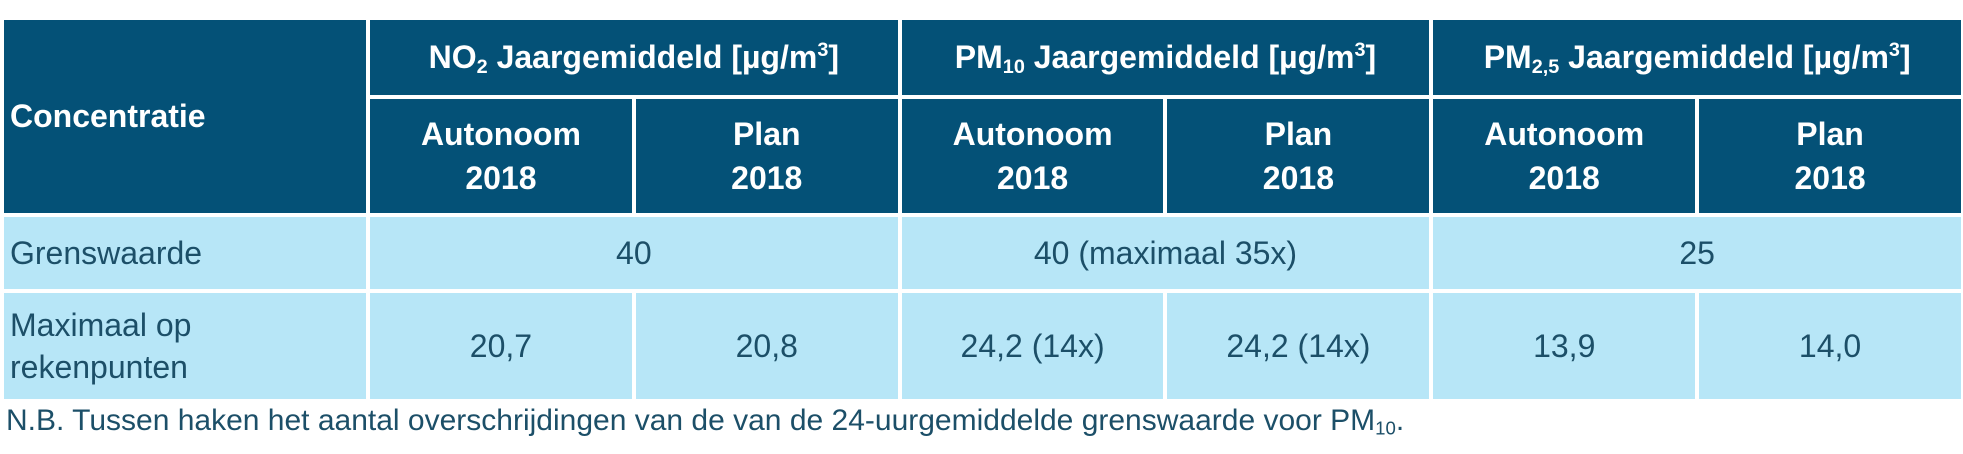 The width and height of the screenshot is (1963, 454). What do you see at coordinates (1165, 253) in the screenshot?
I see `grenswaarde-pm10: 40 (maximaal 35x)` at bounding box center [1165, 253].